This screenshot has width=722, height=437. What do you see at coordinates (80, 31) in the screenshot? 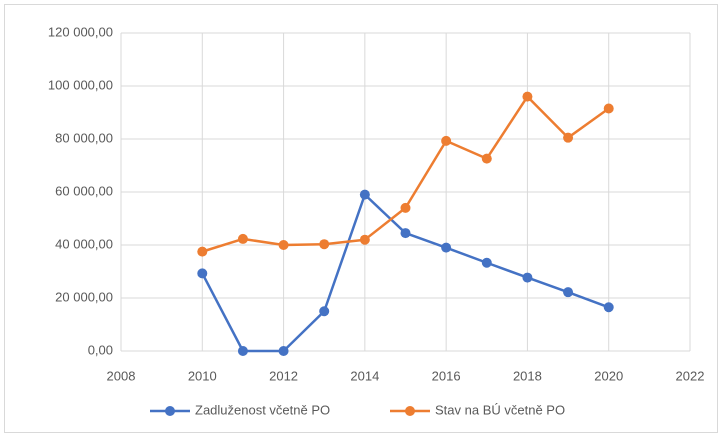
I see `y-tick-label: 120 000,00` at bounding box center [80, 31].